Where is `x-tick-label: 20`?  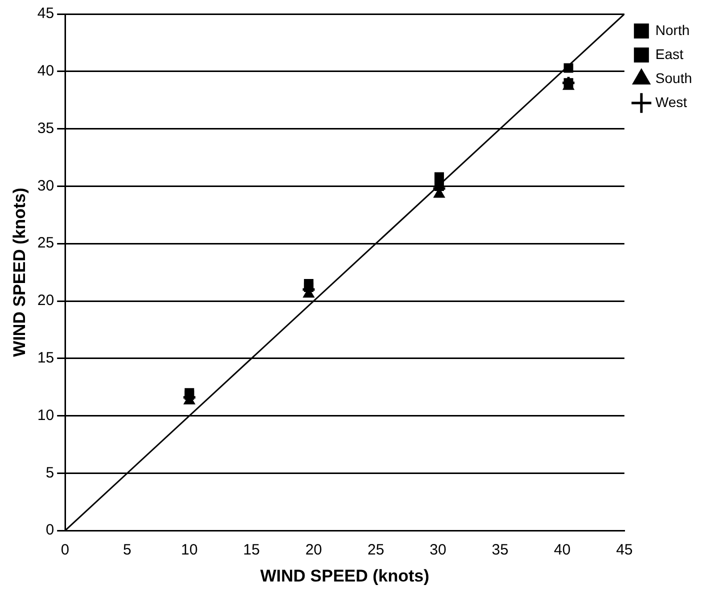 x-tick-label: 20 is located at coordinates (313, 550).